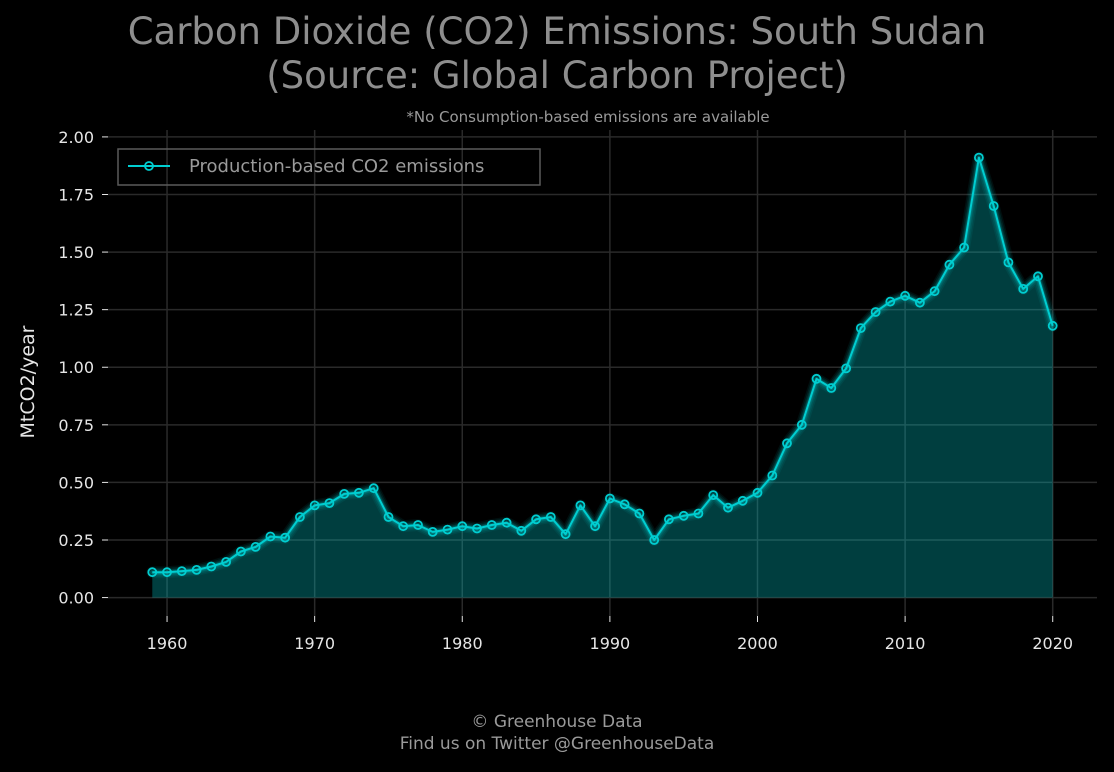 This screenshot has width=1114, height=772. What do you see at coordinates (76, 137) in the screenshot?
I see `y-tick-label: 2.00` at bounding box center [76, 137].